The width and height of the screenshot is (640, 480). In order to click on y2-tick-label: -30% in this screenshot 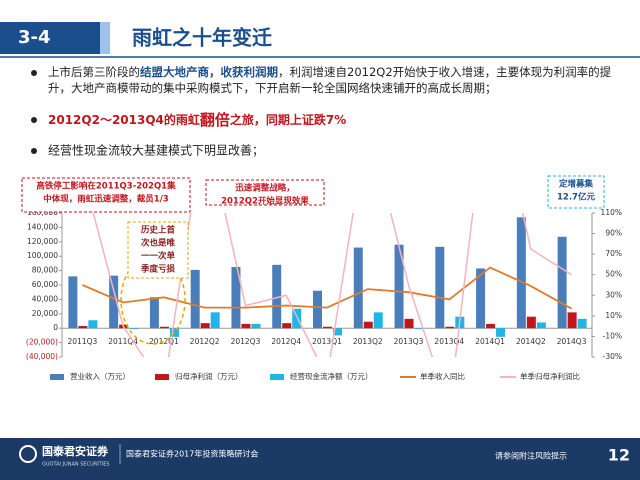, I will do `click(612, 356)`.